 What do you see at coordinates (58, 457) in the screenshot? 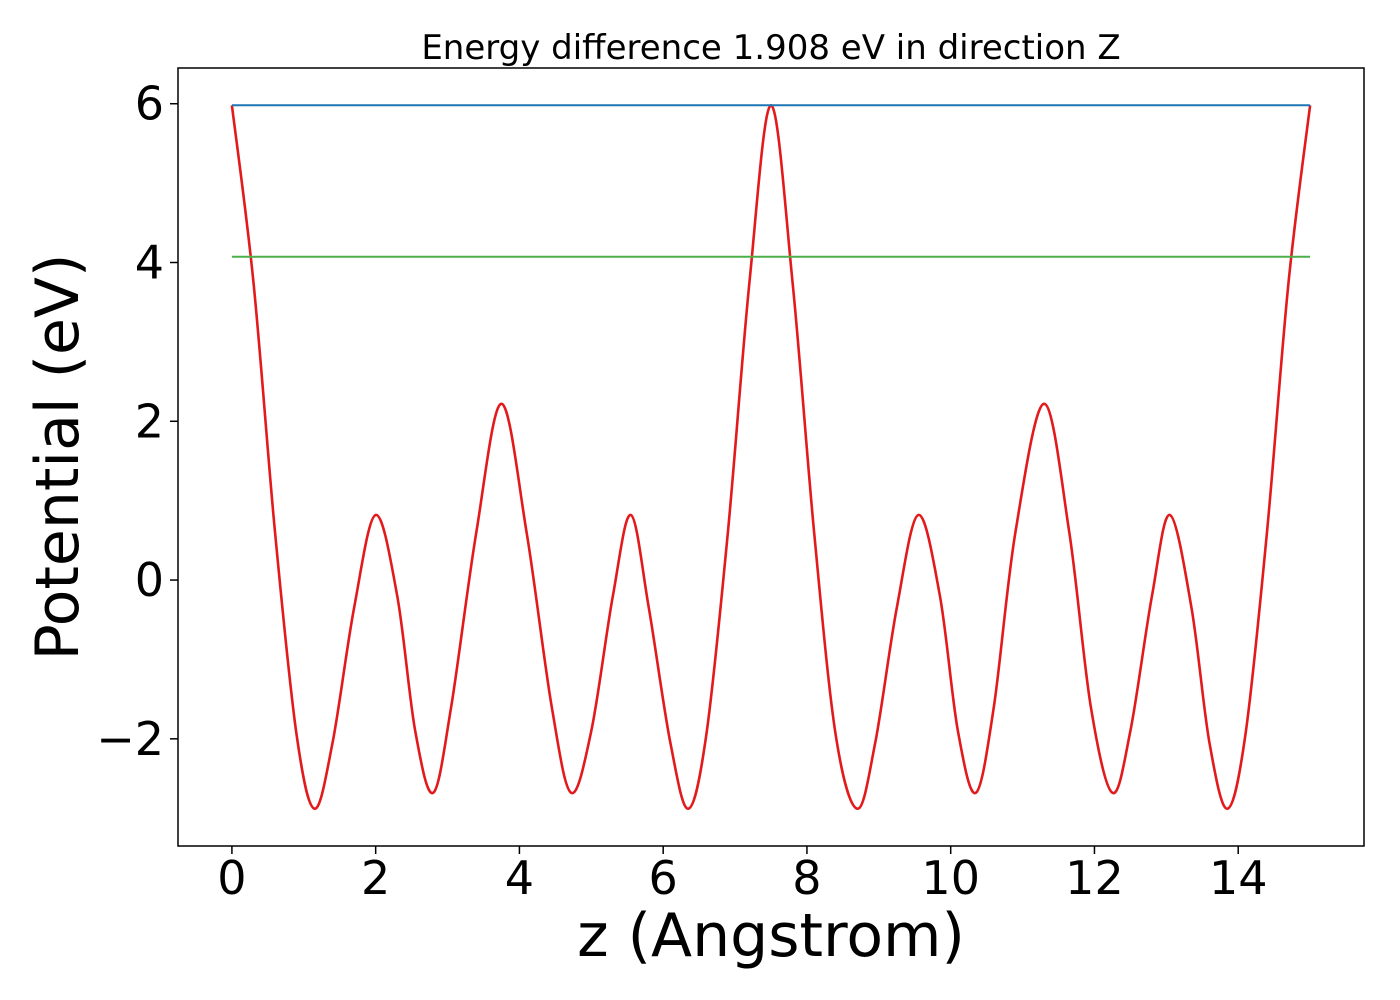
I see `y-axis-label: Potential (eV)` at bounding box center [58, 457].